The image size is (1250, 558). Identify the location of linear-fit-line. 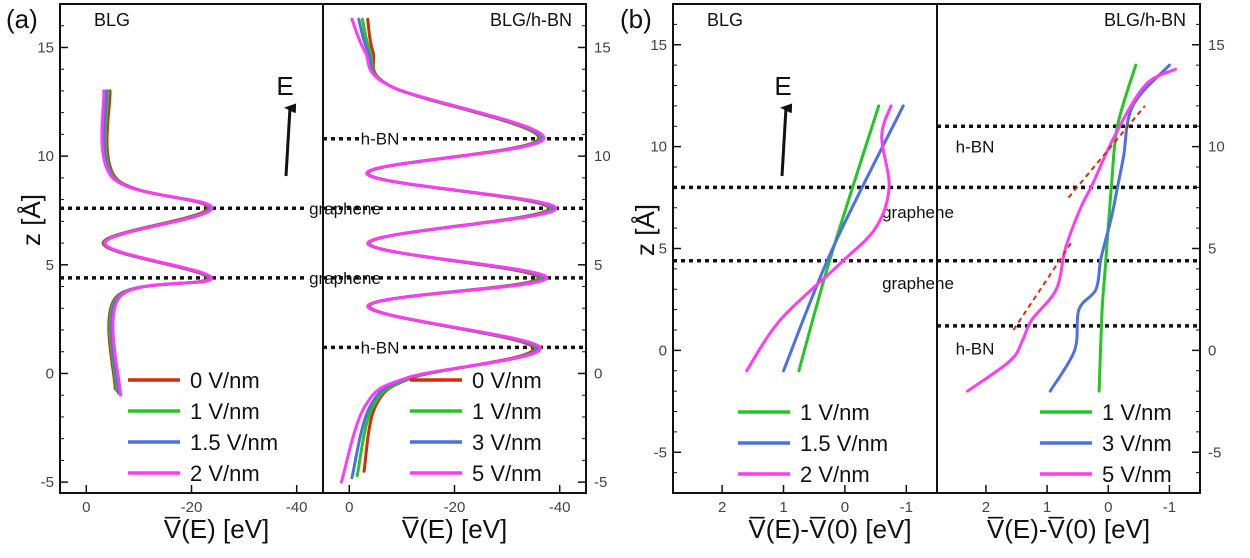
(1106, 152).